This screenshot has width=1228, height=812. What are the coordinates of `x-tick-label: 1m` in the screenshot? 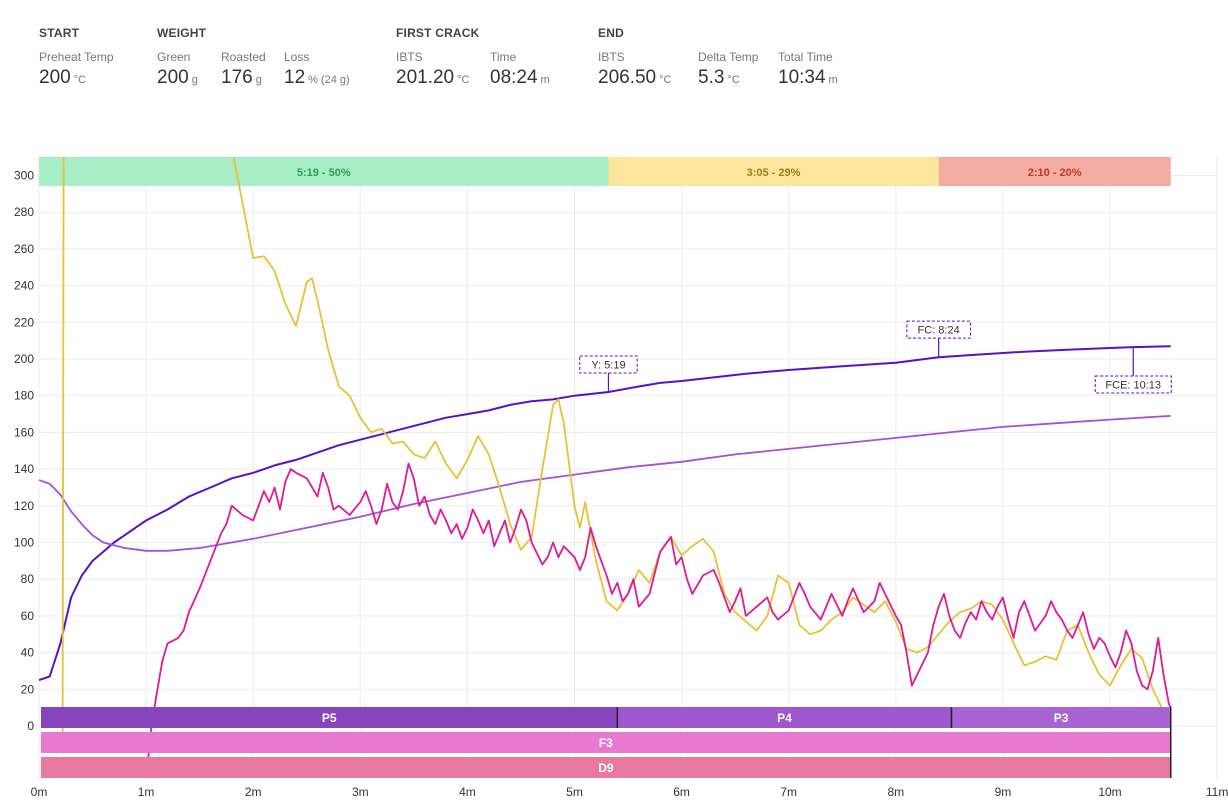 It's located at (146, 792).